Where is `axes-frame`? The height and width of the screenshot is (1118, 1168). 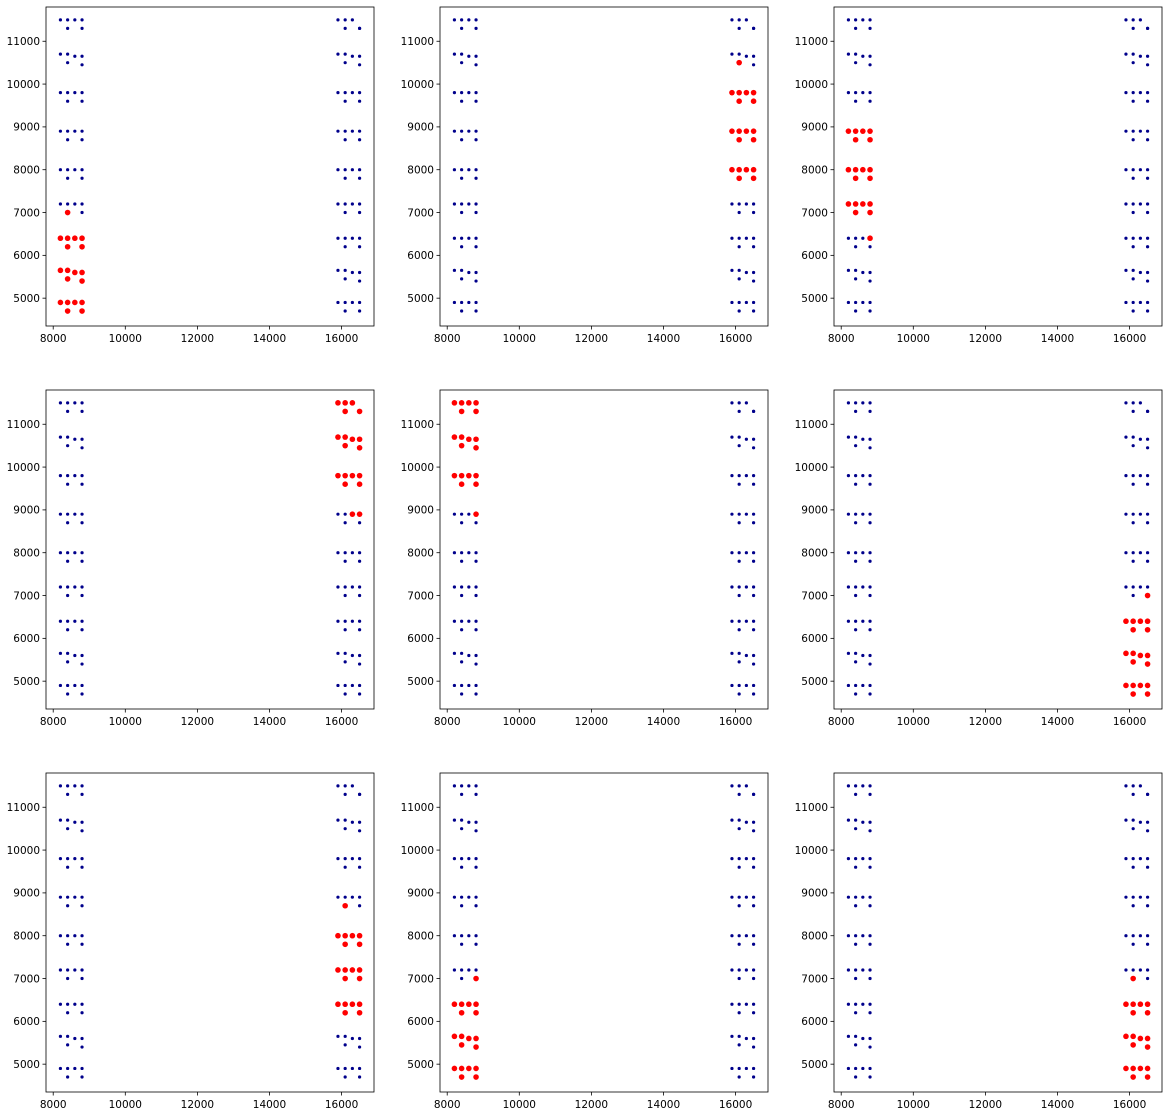
axes-frame is located at coordinates (604, 932).